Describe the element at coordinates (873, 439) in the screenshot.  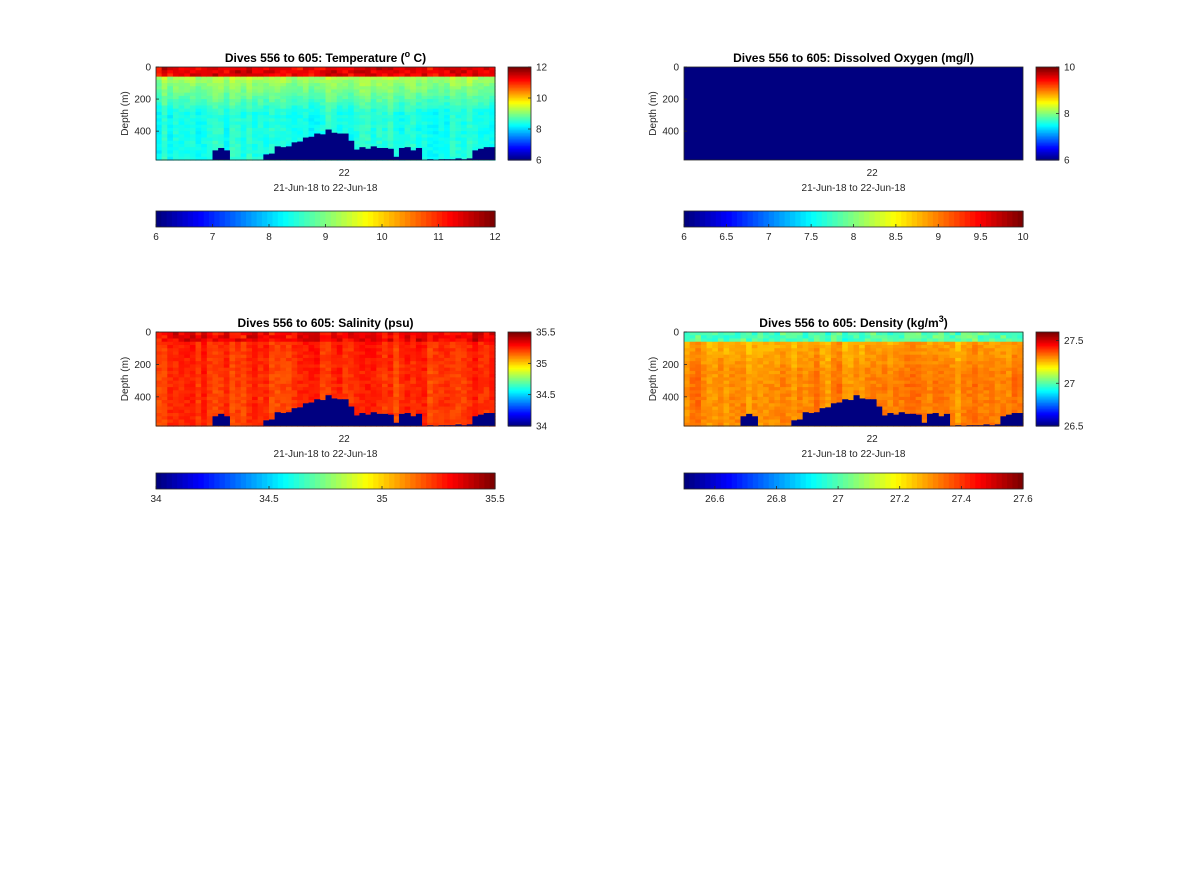
I see `x-tick-label: 22` at that location.